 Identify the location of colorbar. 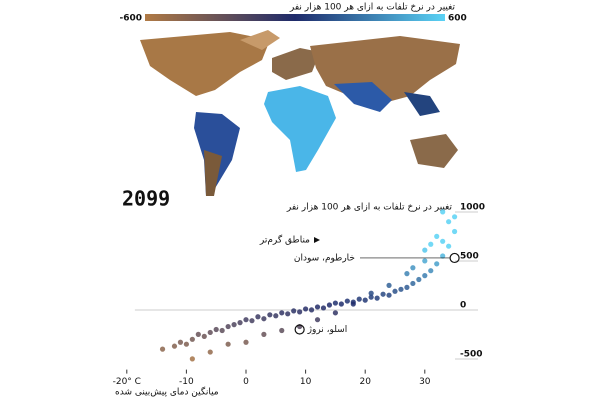
(295, 17).